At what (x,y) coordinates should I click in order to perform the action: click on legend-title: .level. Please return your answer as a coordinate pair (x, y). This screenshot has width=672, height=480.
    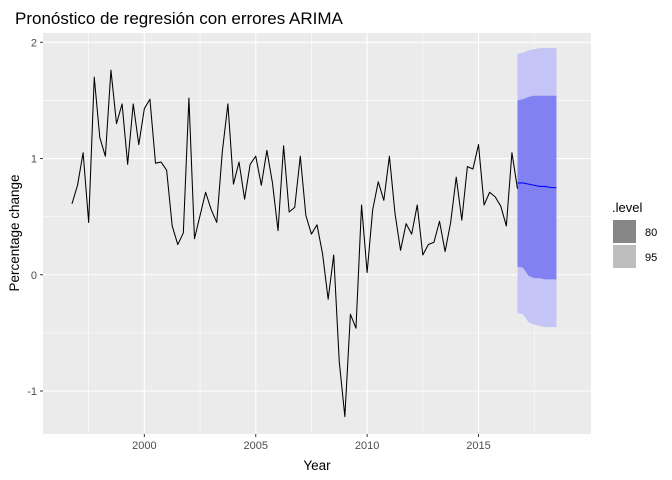
    Looking at the image, I should click on (627, 207).